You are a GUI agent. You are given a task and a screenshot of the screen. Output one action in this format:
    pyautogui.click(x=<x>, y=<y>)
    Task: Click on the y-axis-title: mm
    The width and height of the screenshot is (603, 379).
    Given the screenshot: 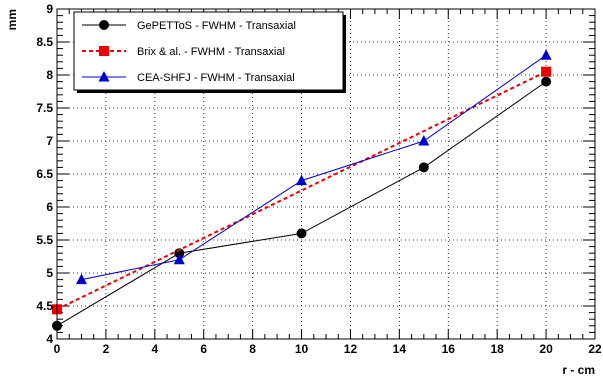 What is the action you would take?
    pyautogui.click(x=12, y=19)
    